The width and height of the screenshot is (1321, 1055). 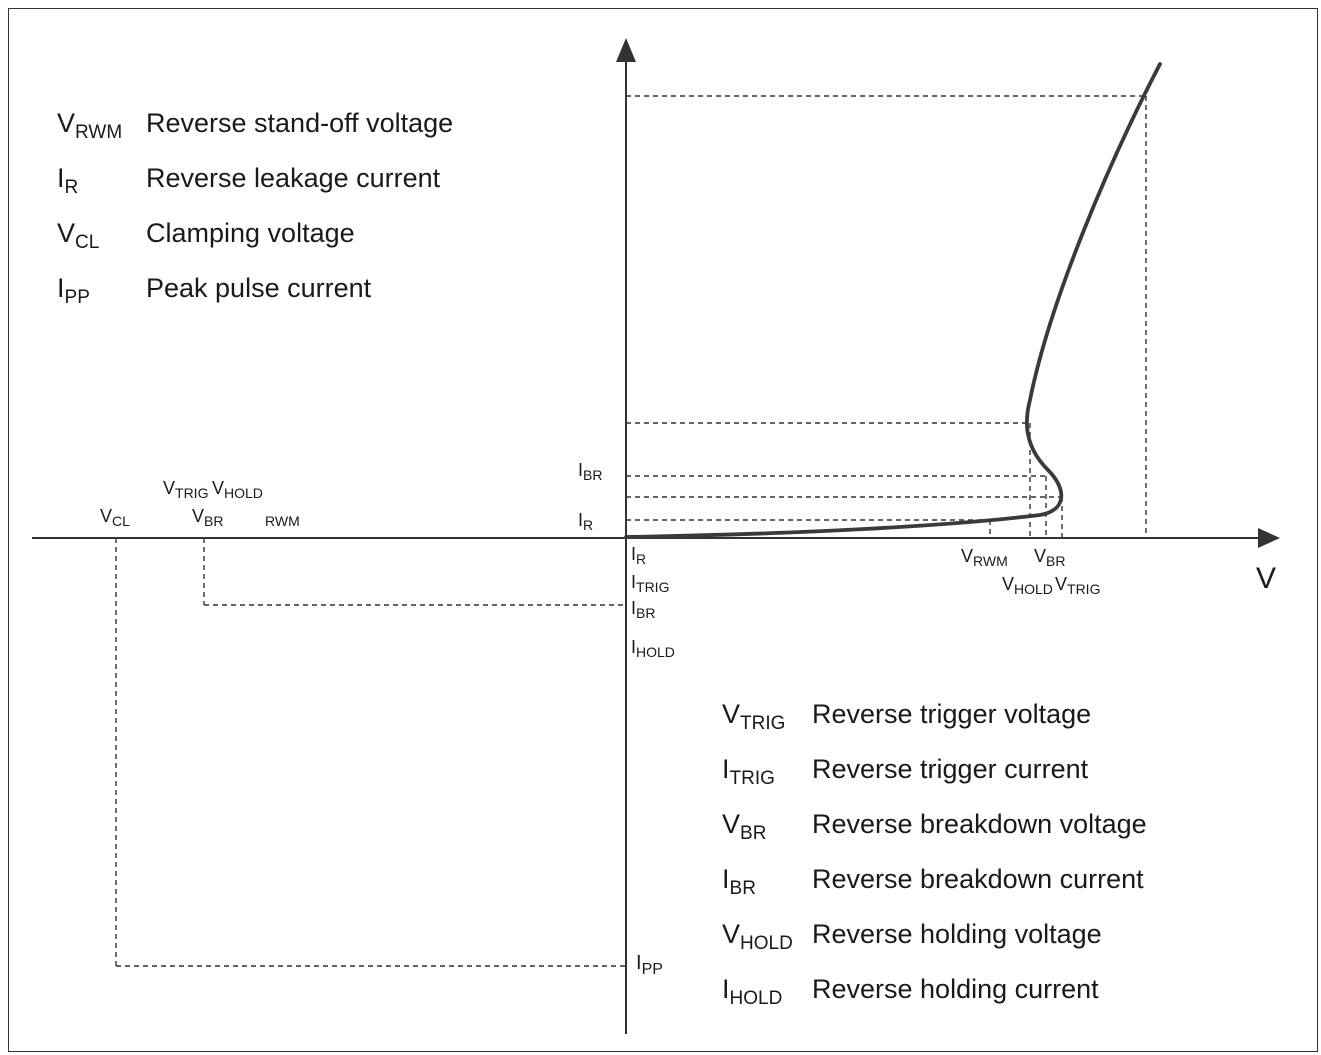 I want to click on legend-bottom-text: Reverse holding current, so click(x=955, y=989).